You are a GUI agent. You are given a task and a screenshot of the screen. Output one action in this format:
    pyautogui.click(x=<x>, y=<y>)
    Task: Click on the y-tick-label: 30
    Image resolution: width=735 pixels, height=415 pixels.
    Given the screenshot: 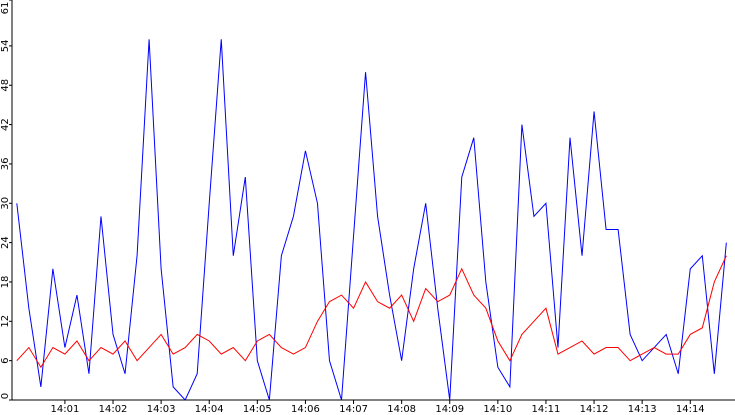 What is the action you would take?
    pyautogui.click(x=5, y=203)
    